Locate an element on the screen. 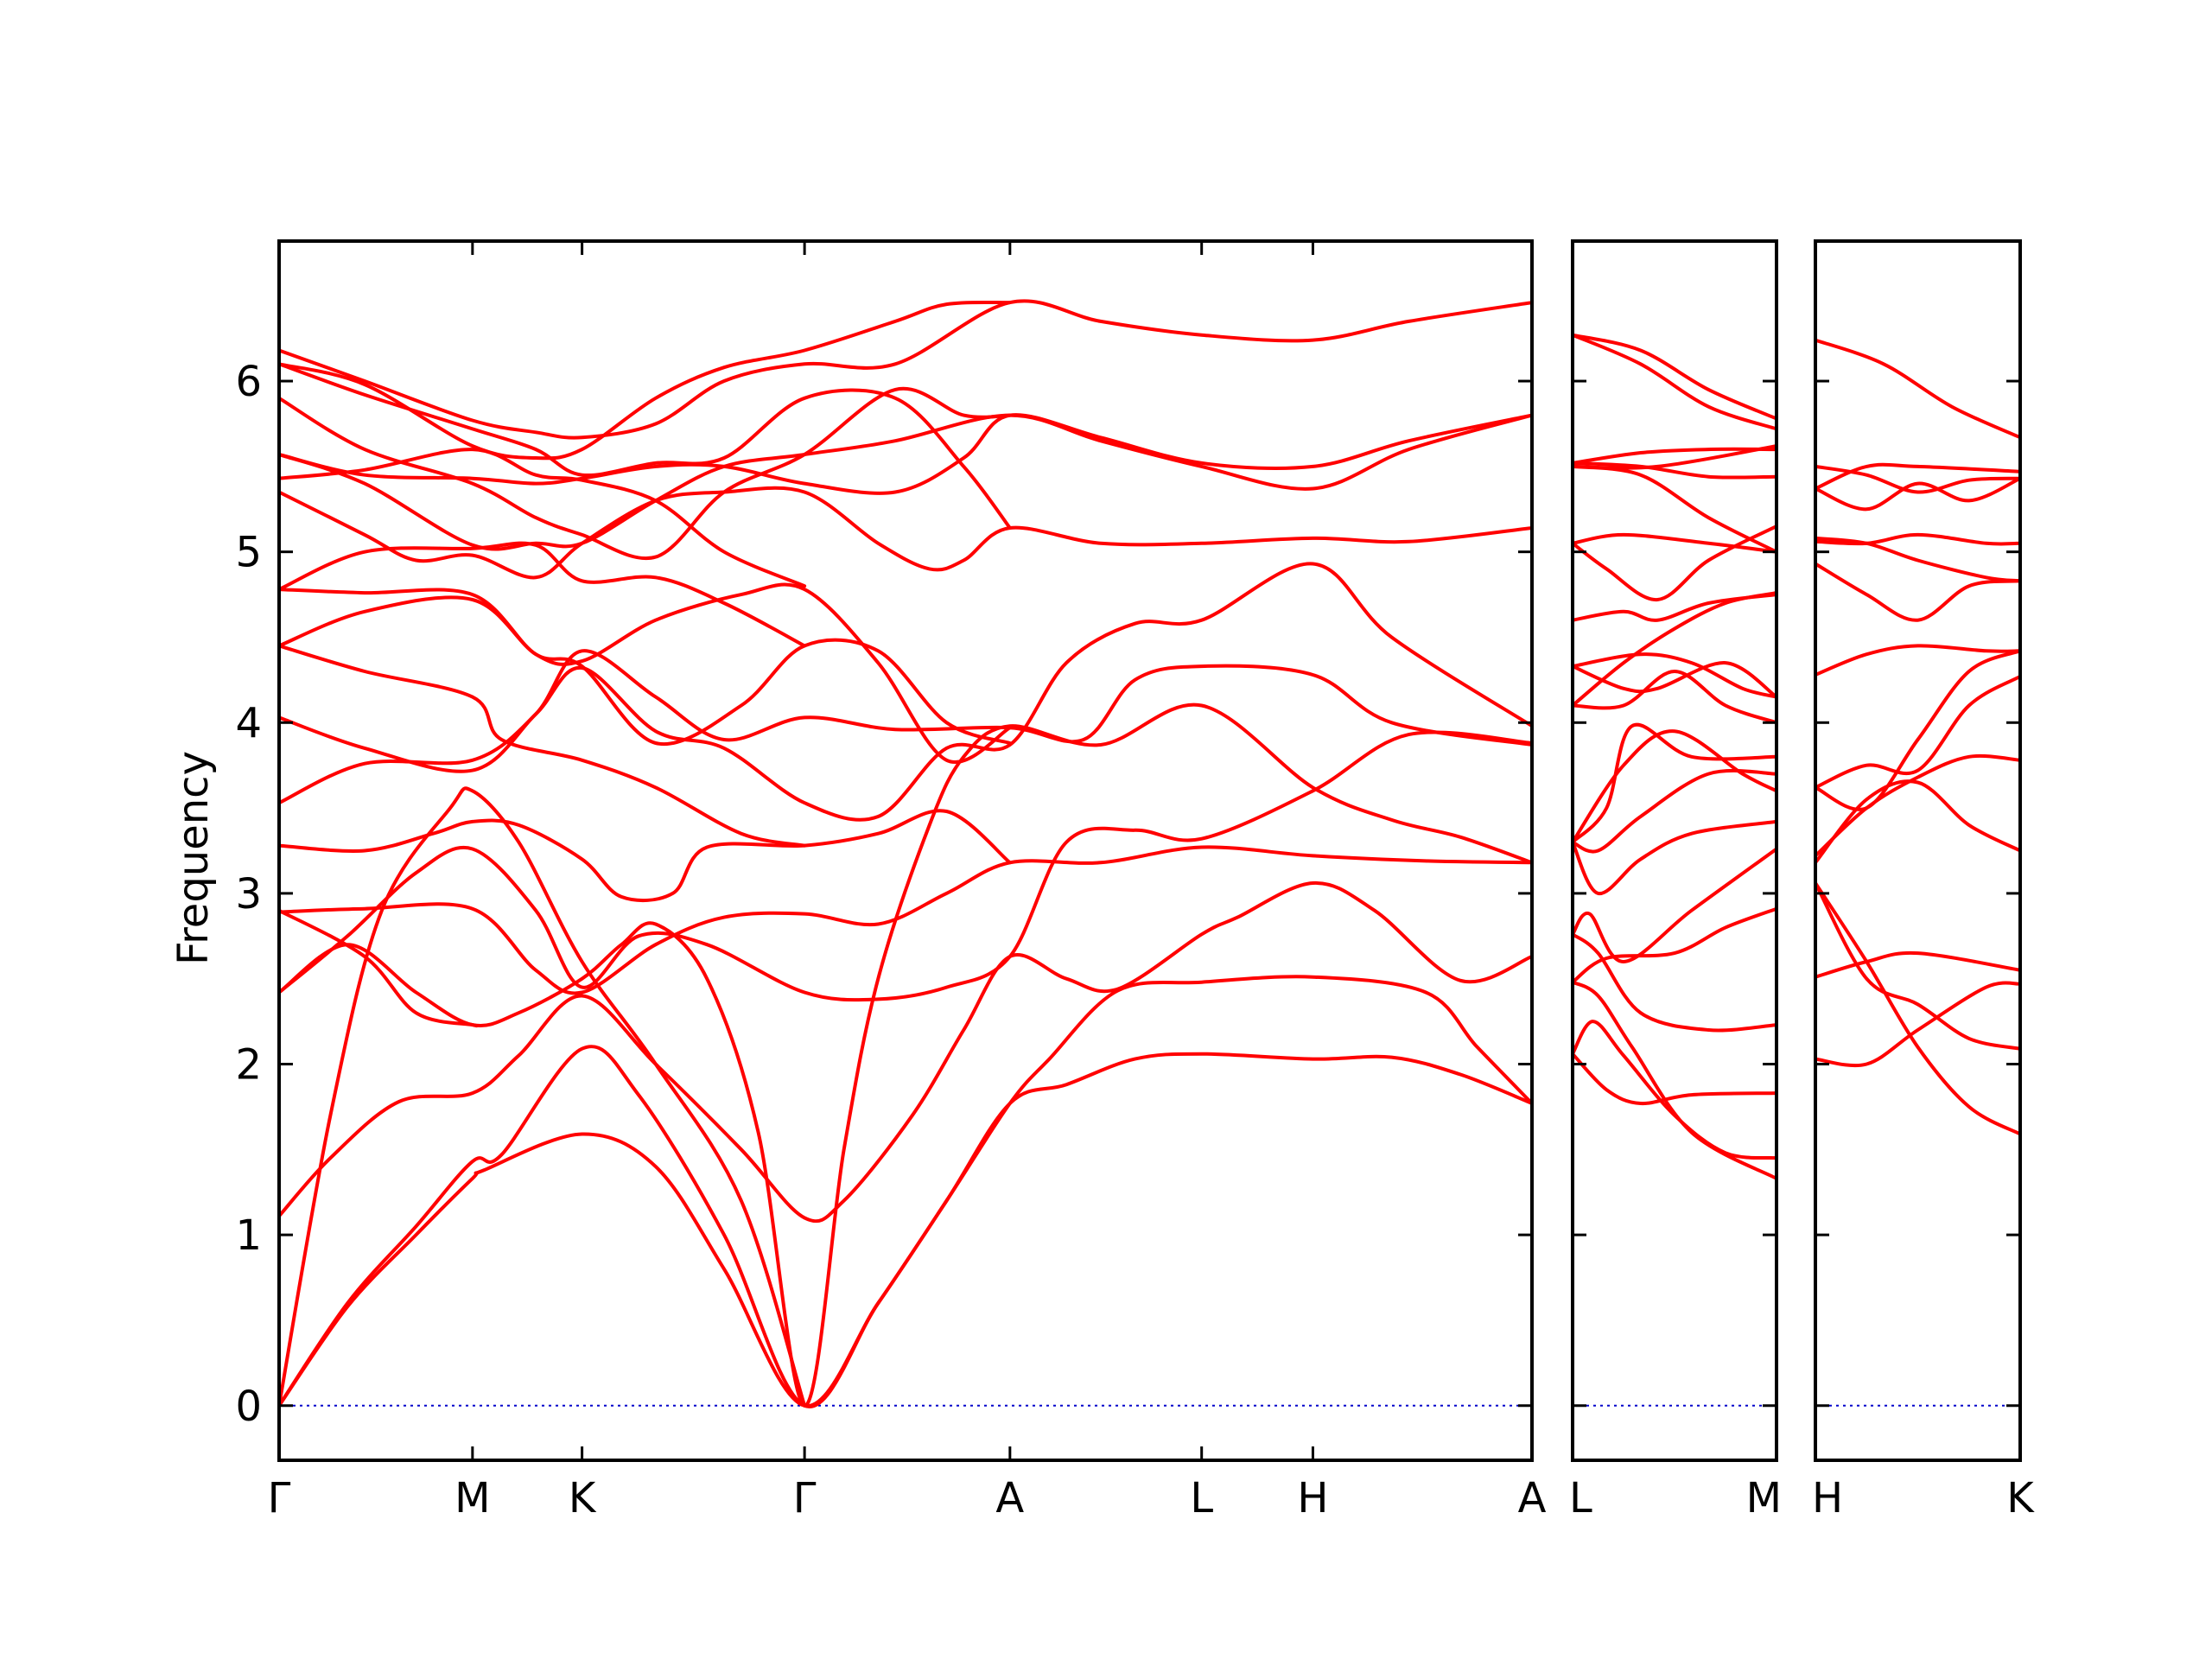 This screenshot has width=2212, height=1659. y-tick-label: 3 is located at coordinates (248, 894).